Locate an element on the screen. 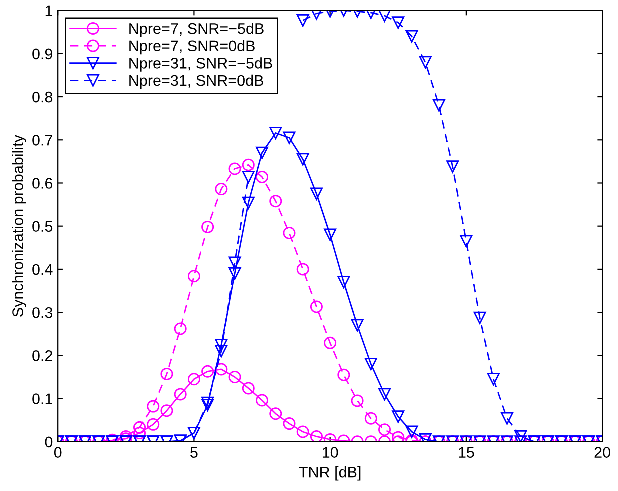 This screenshot has height=491, width=618. y-axis-title: Synchronization probability is located at coordinates (19, 226).